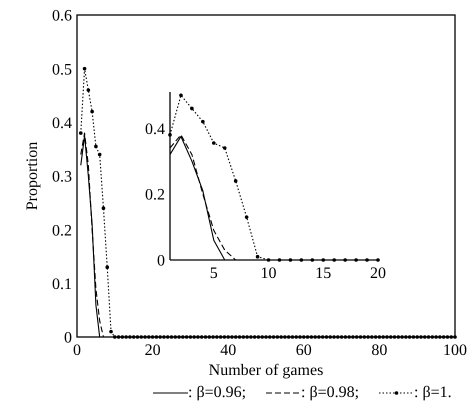 The image size is (475, 417). Describe the element at coordinates (304, 350) in the screenshot. I see `x-tick-label: 60` at that location.